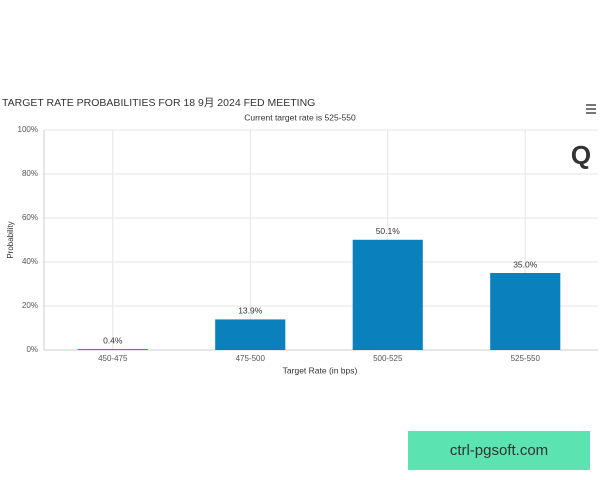 This screenshot has width=600, height=480. Describe the element at coordinates (251, 358) in the screenshot. I see `x-tick-label: 475-500` at that location.